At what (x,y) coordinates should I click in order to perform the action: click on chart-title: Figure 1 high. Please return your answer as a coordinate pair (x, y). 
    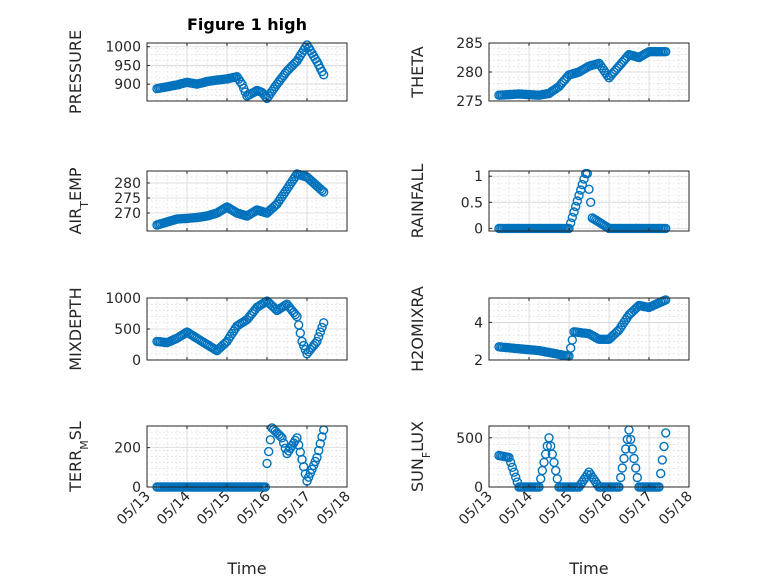
    Looking at the image, I should click on (247, 24).